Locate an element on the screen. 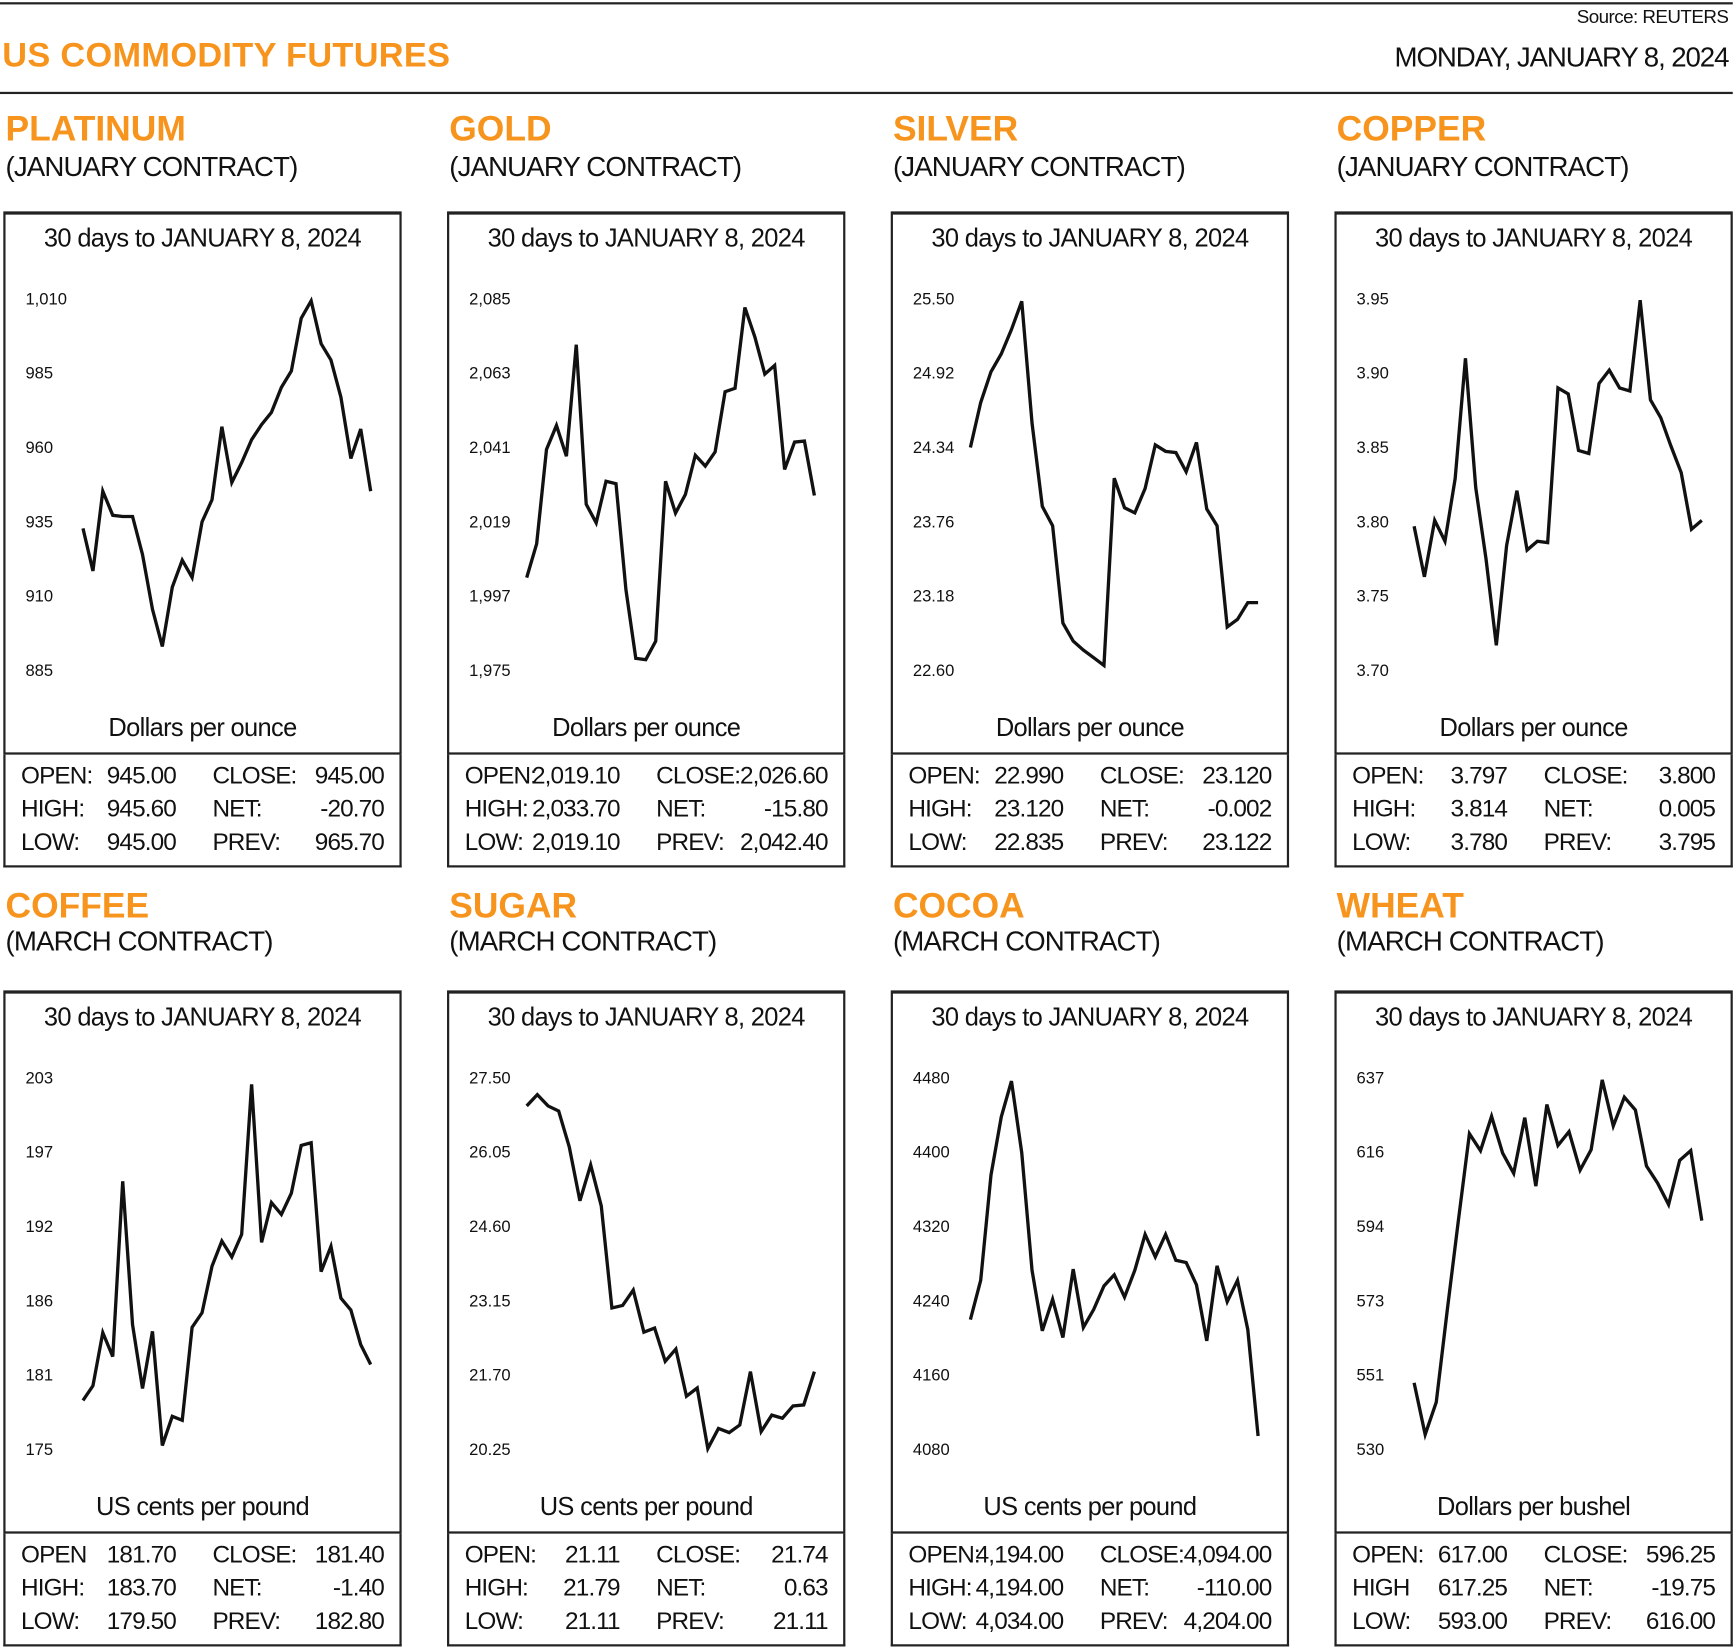  stat-value: 3.814 is located at coordinates (1479, 808).